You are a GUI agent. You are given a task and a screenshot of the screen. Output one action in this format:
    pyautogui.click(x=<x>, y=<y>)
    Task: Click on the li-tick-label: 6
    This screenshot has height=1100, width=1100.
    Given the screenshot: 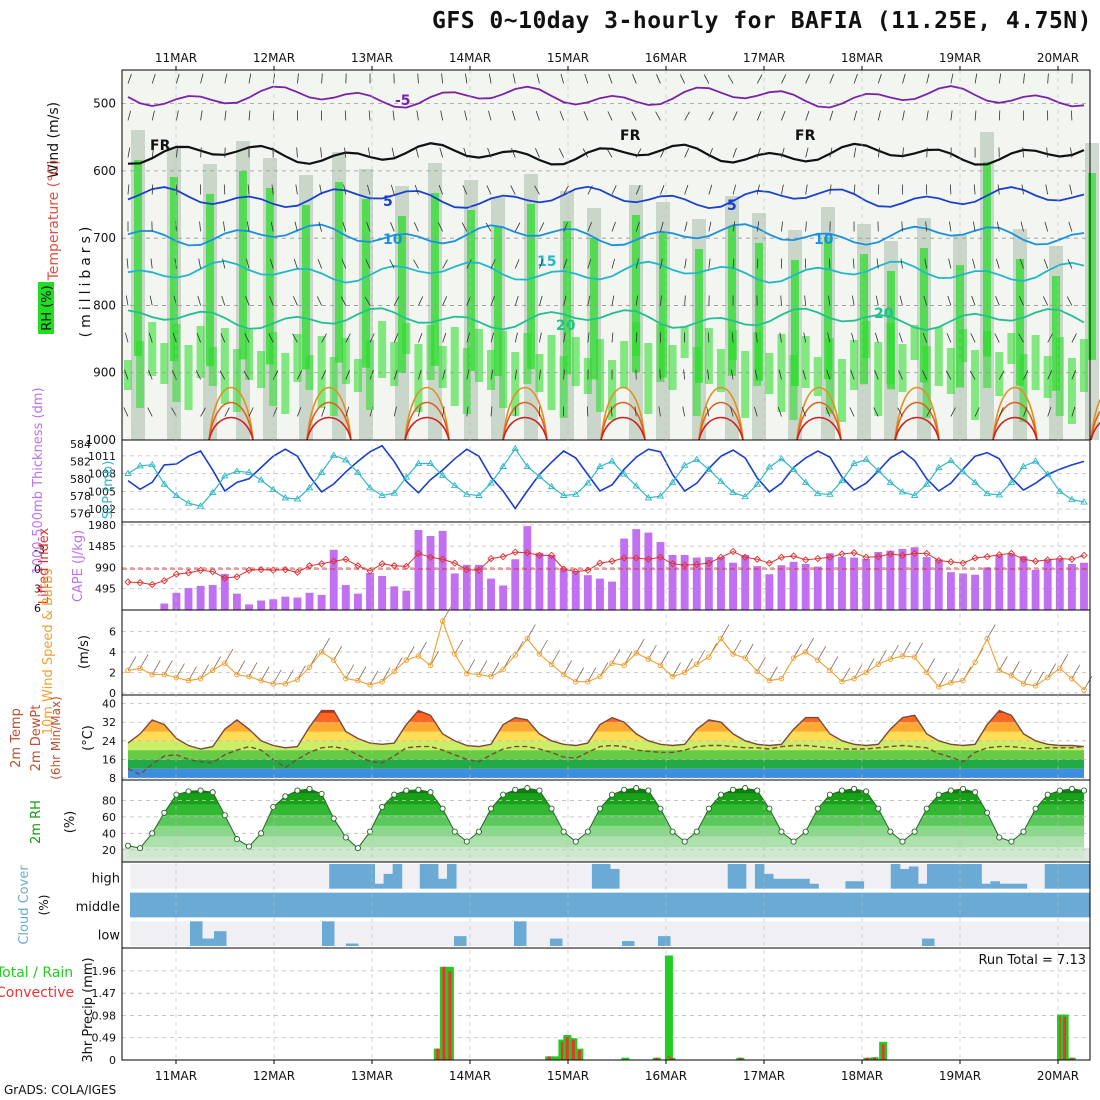 What is the action you would take?
    pyautogui.click(x=37, y=608)
    